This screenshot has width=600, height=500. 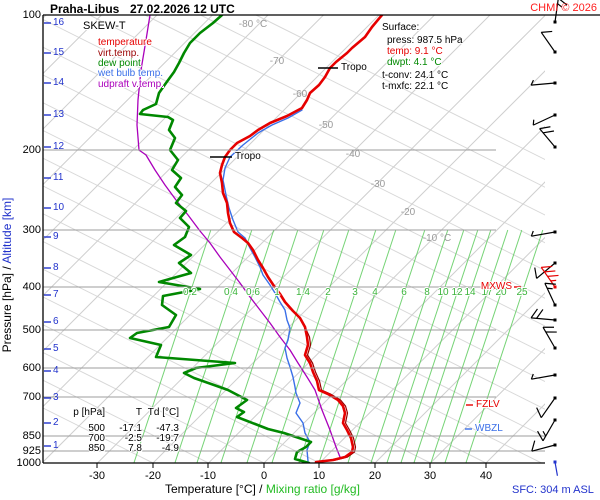 What do you see at coordinates (208, 476) in the screenshot?
I see `temperature-tick-label: -10` at bounding box center [208, 476].